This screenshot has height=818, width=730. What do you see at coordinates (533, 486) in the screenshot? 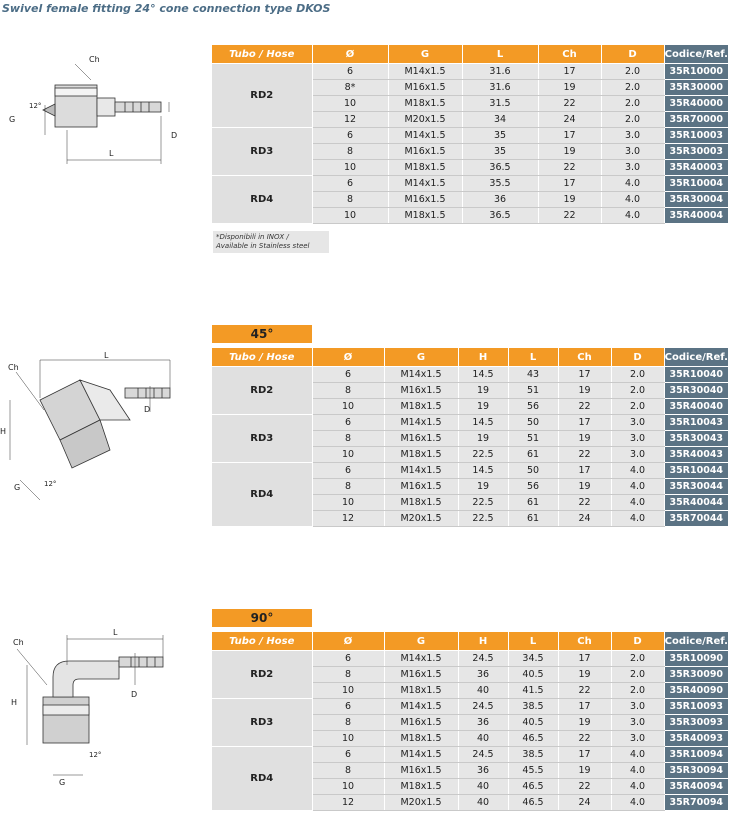
I see `table-cell: 56` at bounding box center [533, 486].